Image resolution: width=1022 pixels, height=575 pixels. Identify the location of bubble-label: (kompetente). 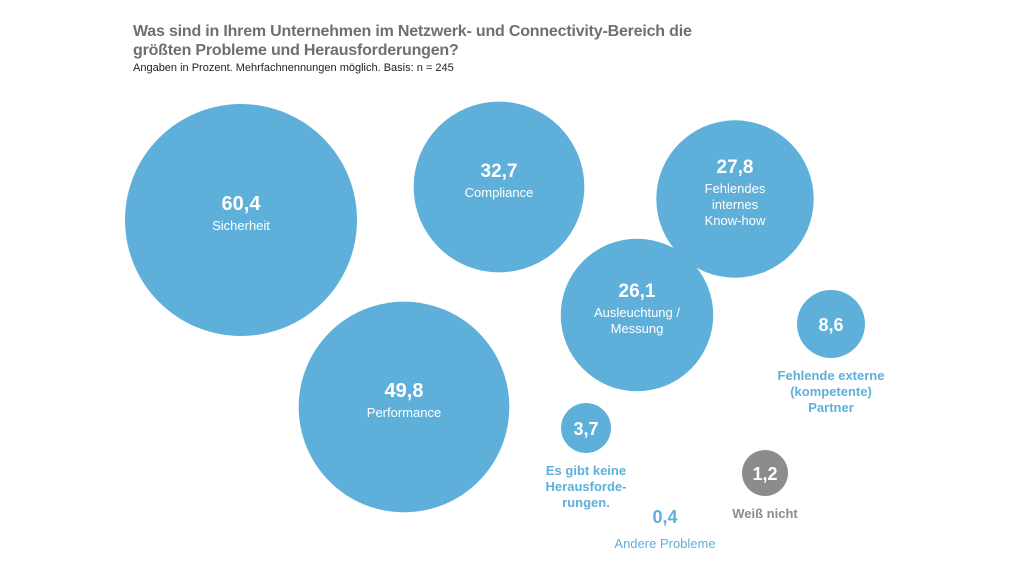
(831, 391).